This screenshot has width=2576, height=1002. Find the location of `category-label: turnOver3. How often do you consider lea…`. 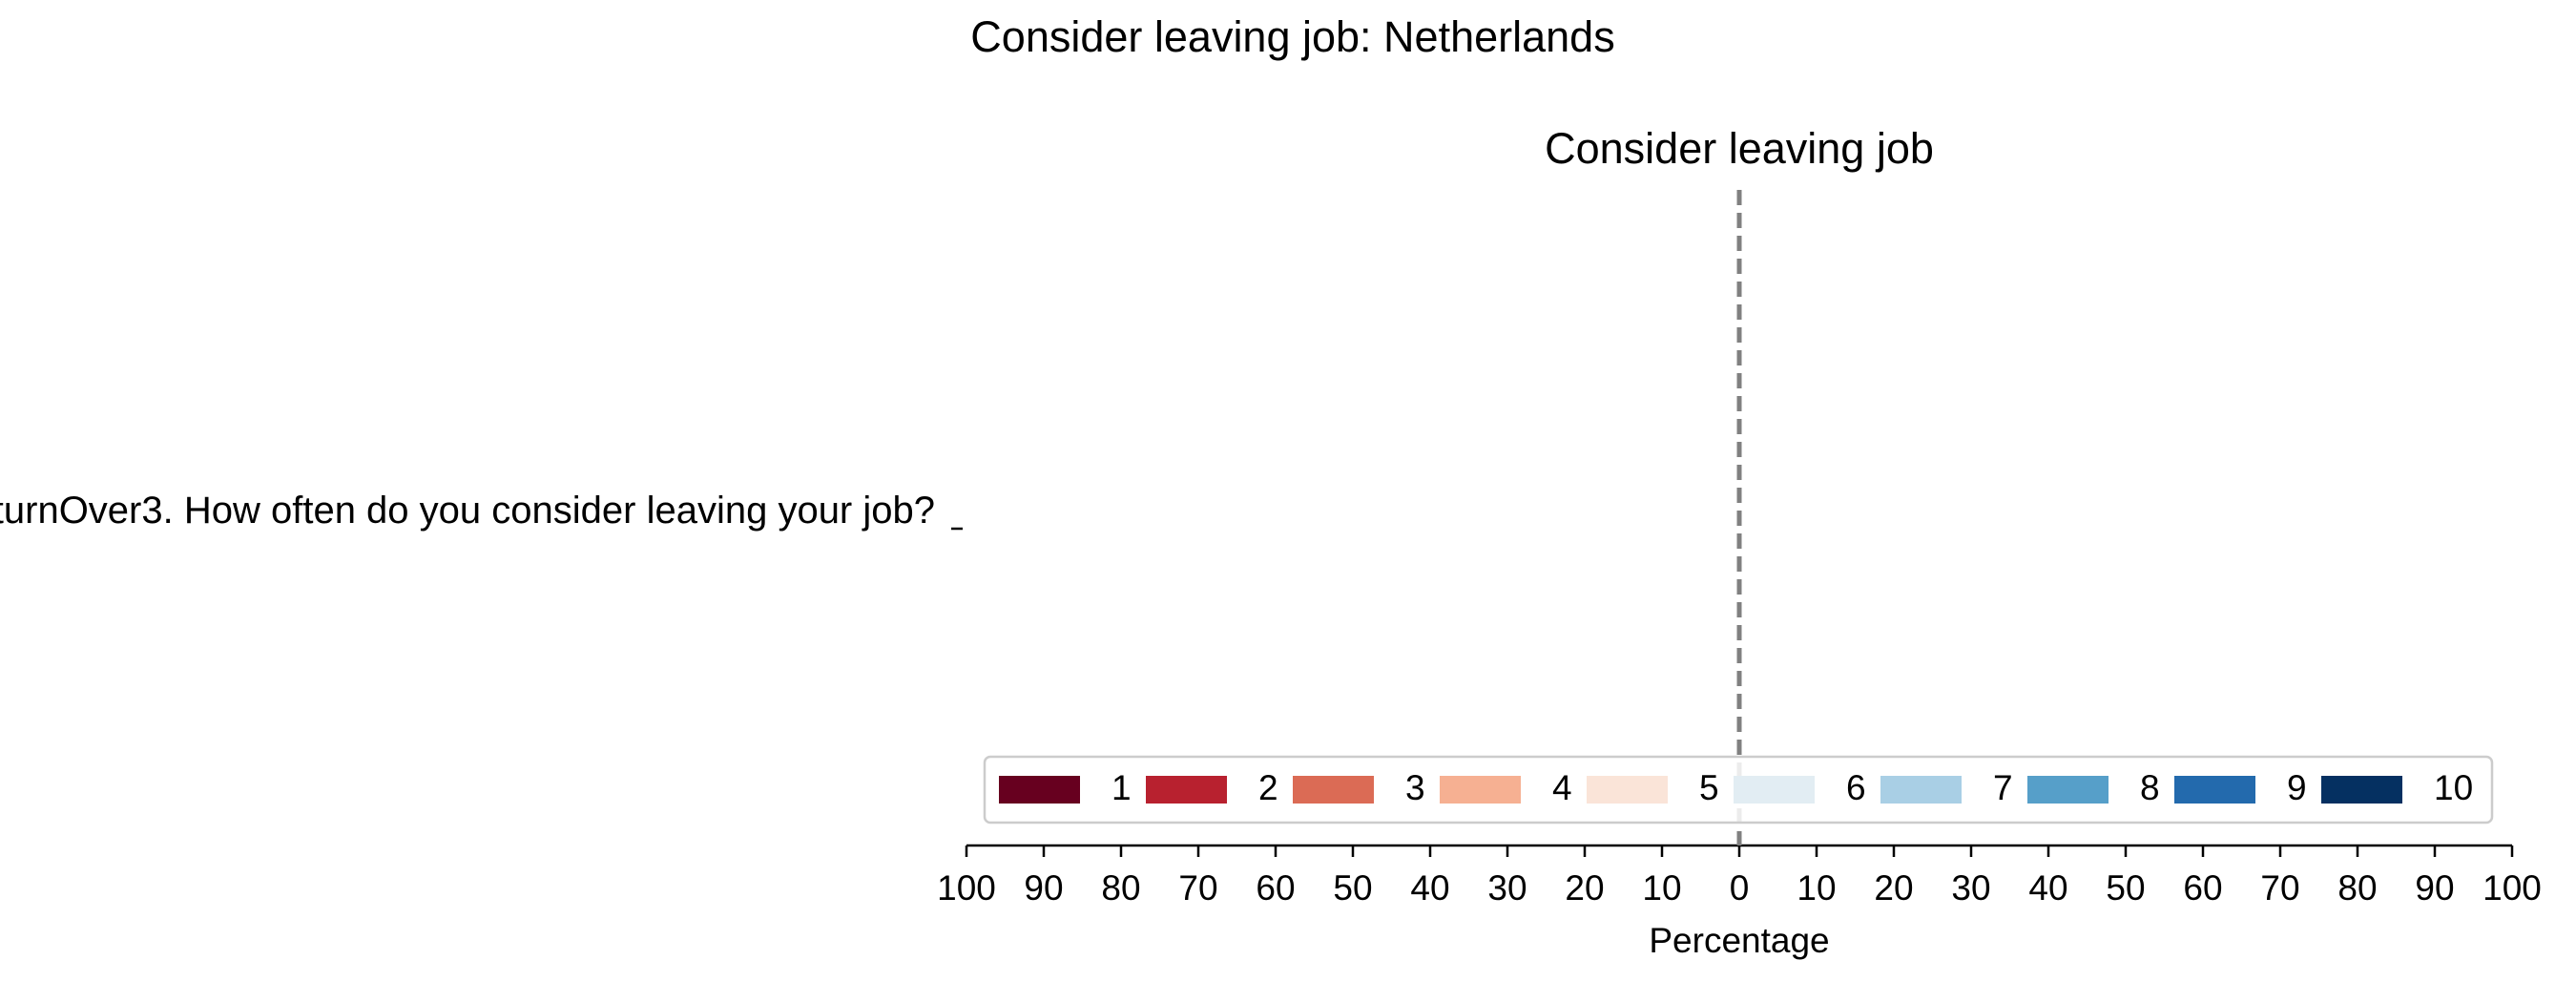

category-label: turnOver3. How often do you consider lea… is located at coordinates (467, 511).